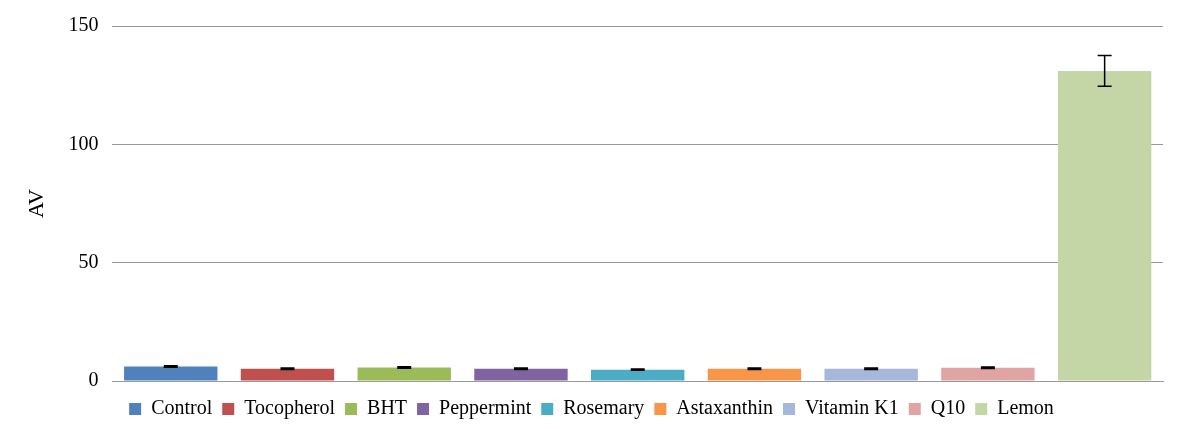 The height and width of the screenshot is (429, 1183). What do you see at coordinates (851, 407) in the screenshot?
I see `legend-label: Vitamin K1` at bounding box center [851, 407].